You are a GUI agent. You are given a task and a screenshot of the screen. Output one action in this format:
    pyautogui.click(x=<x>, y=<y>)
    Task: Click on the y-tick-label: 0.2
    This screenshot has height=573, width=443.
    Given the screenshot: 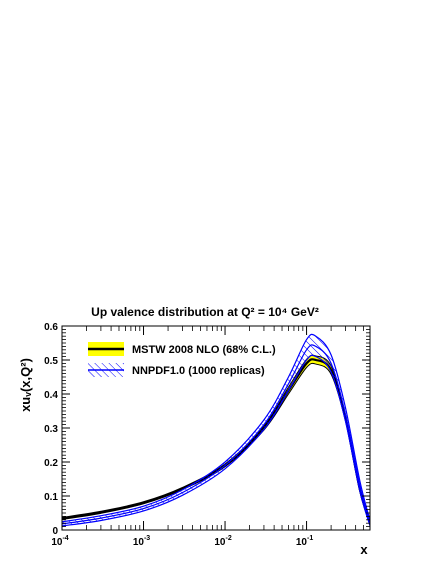 What is the action you would take?
    pyautogui.click(x=51, y=463)
    